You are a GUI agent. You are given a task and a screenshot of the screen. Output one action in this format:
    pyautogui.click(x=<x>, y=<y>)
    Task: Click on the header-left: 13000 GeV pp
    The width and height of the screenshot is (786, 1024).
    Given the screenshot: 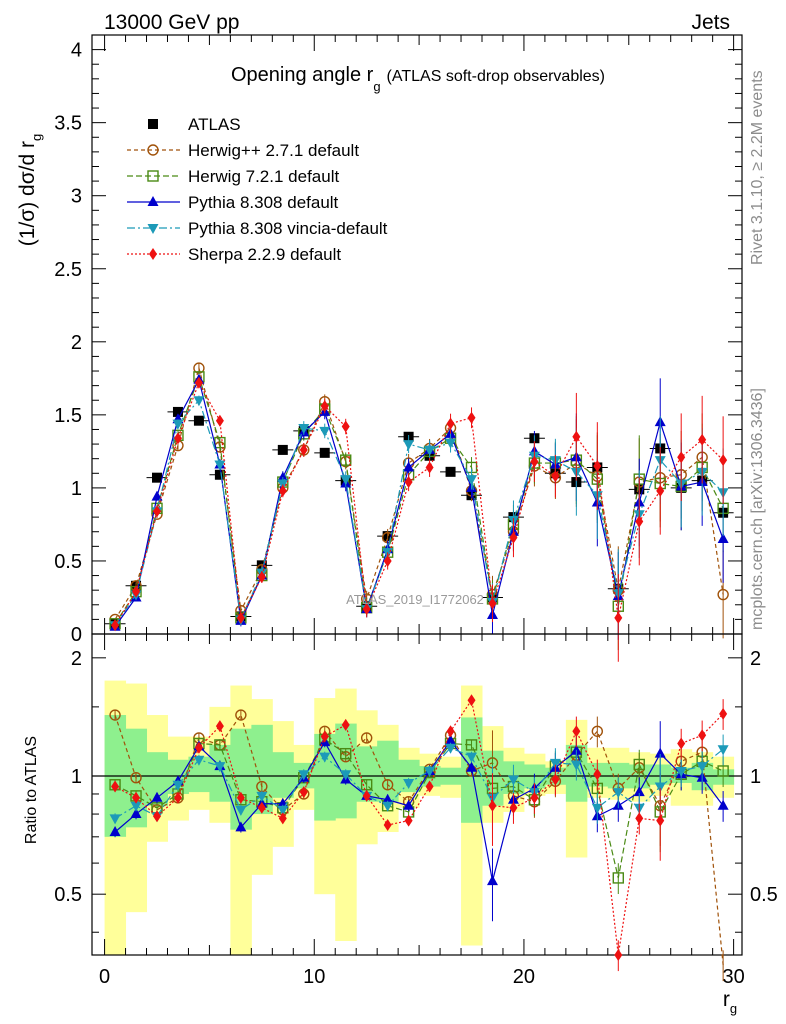 What is the action you would take?
    pyautogui.click(x=171, y=22)
    